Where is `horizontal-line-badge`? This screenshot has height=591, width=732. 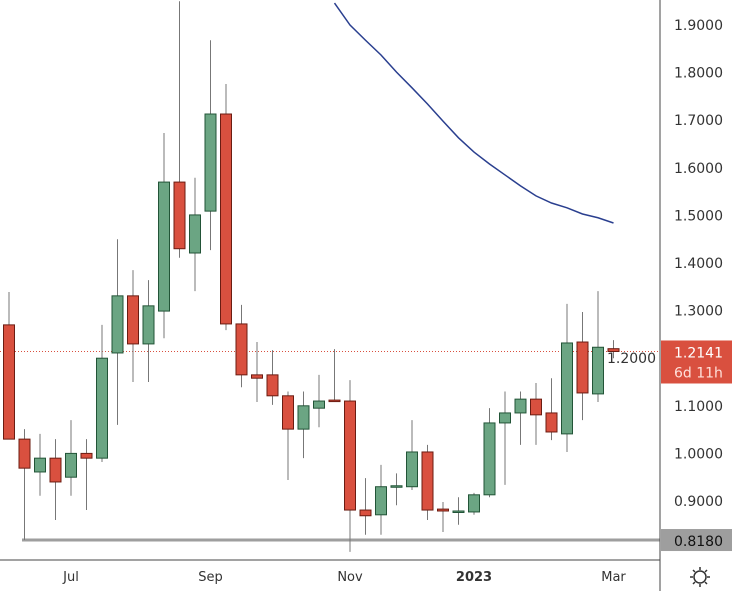
horizontal-line-badge is located at coordinates (696, 540).